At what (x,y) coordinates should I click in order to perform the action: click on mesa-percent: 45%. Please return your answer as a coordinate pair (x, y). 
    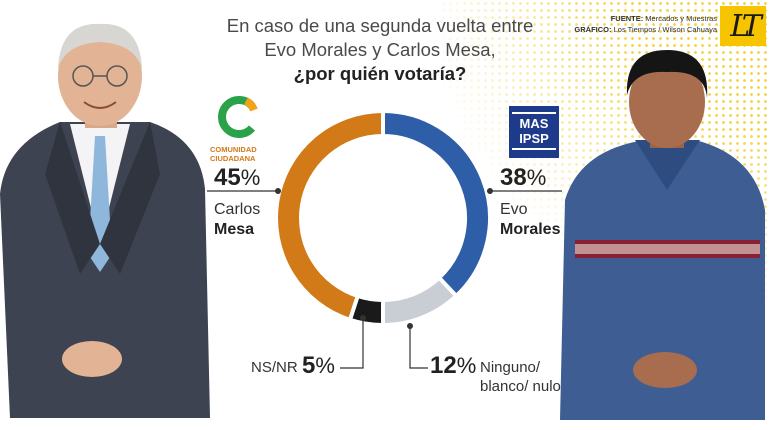
    Looking at the image, I should click on (237, 178).